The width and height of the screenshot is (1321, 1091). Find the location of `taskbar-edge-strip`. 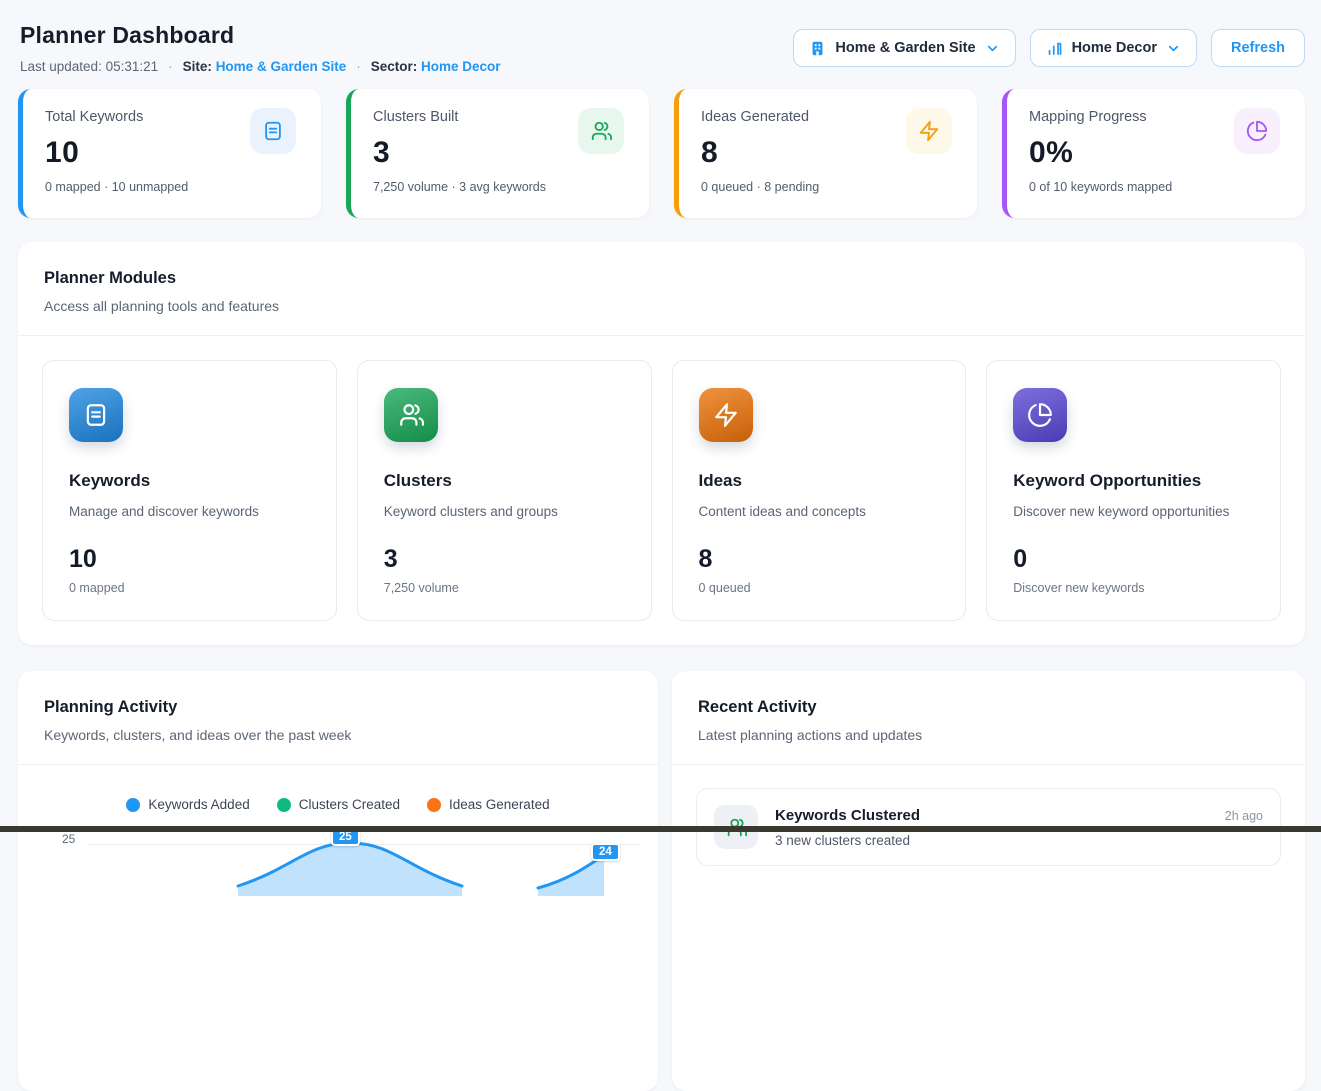

taskbar-edge-strip is located at coordinates (660, 829).